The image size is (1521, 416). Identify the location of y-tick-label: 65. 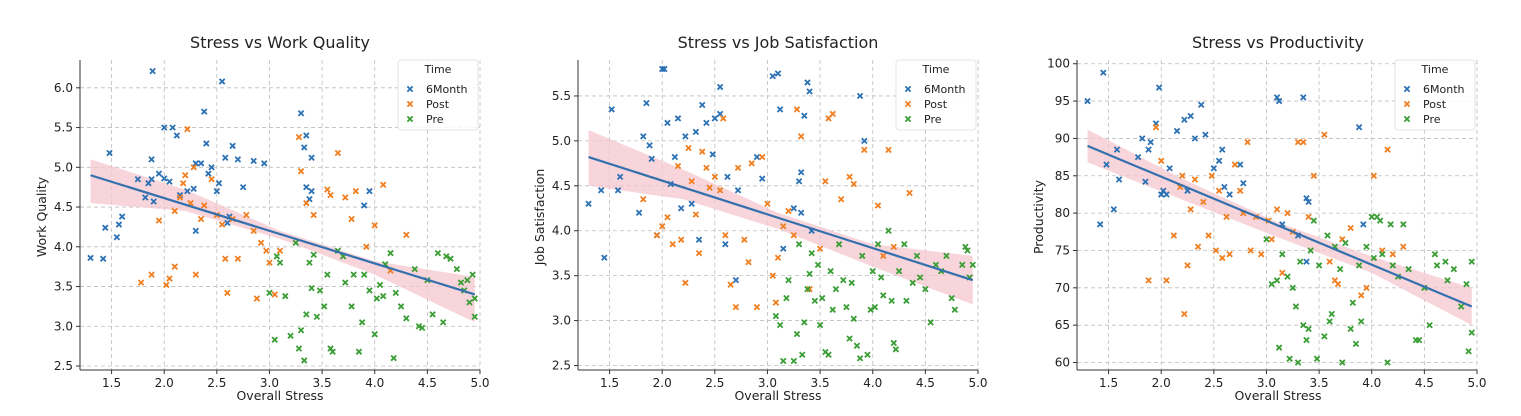
(1062, 325).